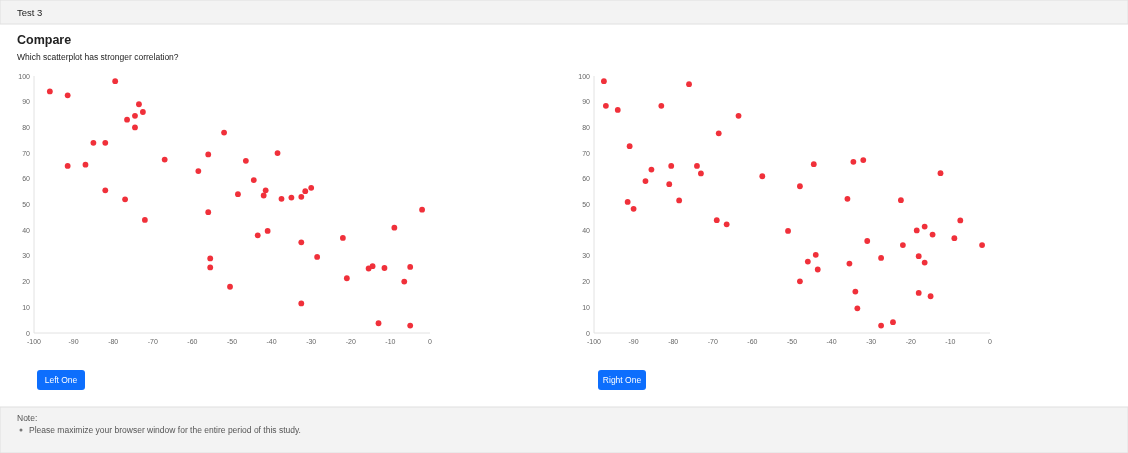 This screenshot has height=453, width=1128. I want to click on chart-subtitle: Which scatterplot has stronger correlation?, so click(98, 57).